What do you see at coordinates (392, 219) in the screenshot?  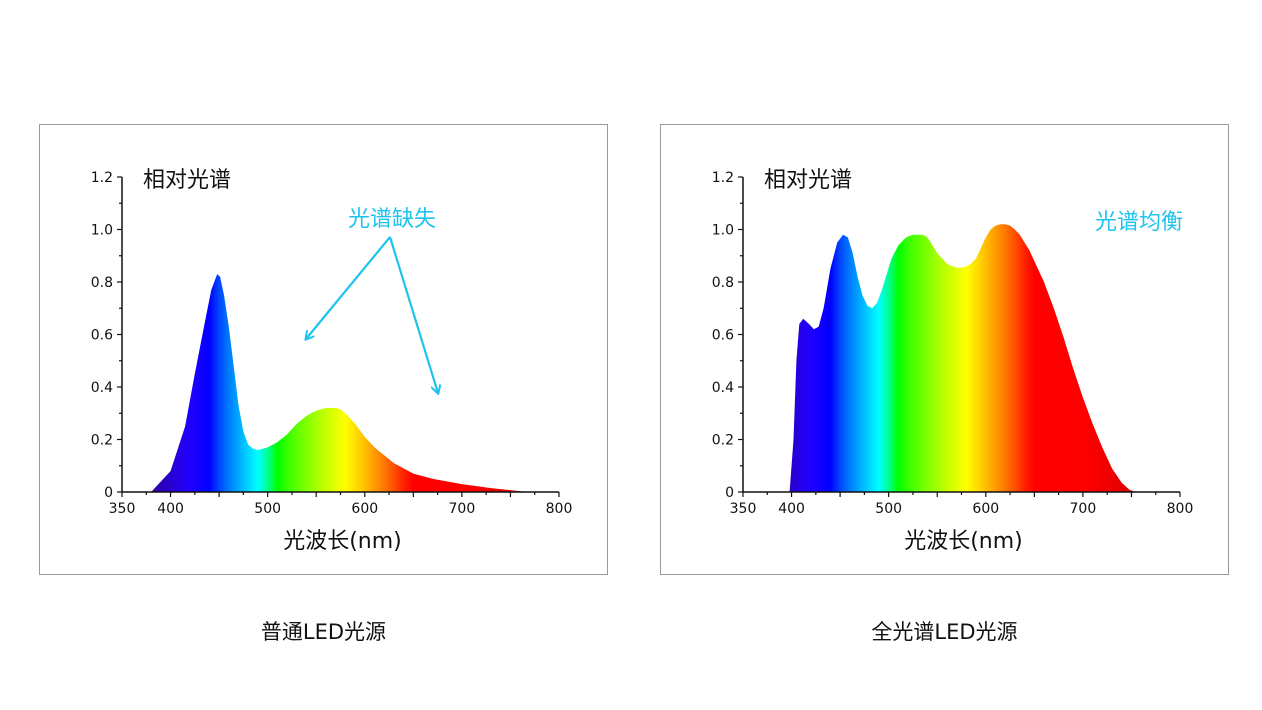 I see `annotation-label: 光谱缺失` at bounding box center [392, 219].